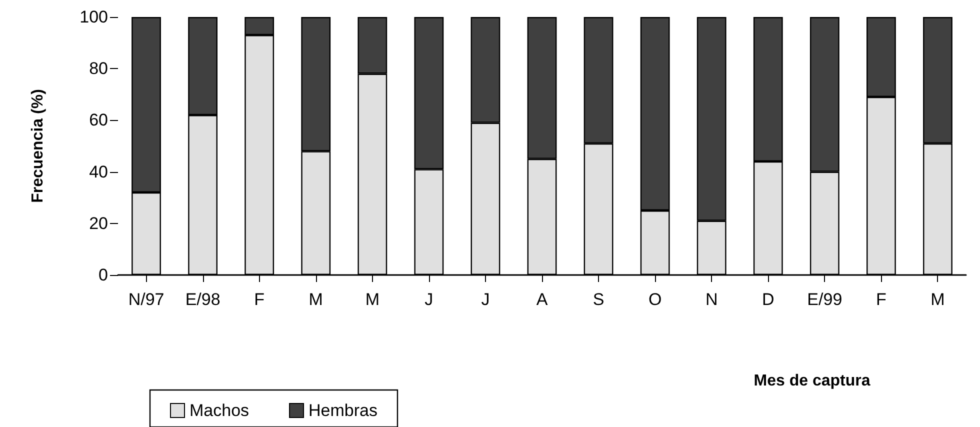 The height and width of the screenshot is (427, 980). Describe the element at coordinates (824, 299) in the screenshot. I see `x-tick-label: E/99` at that location.